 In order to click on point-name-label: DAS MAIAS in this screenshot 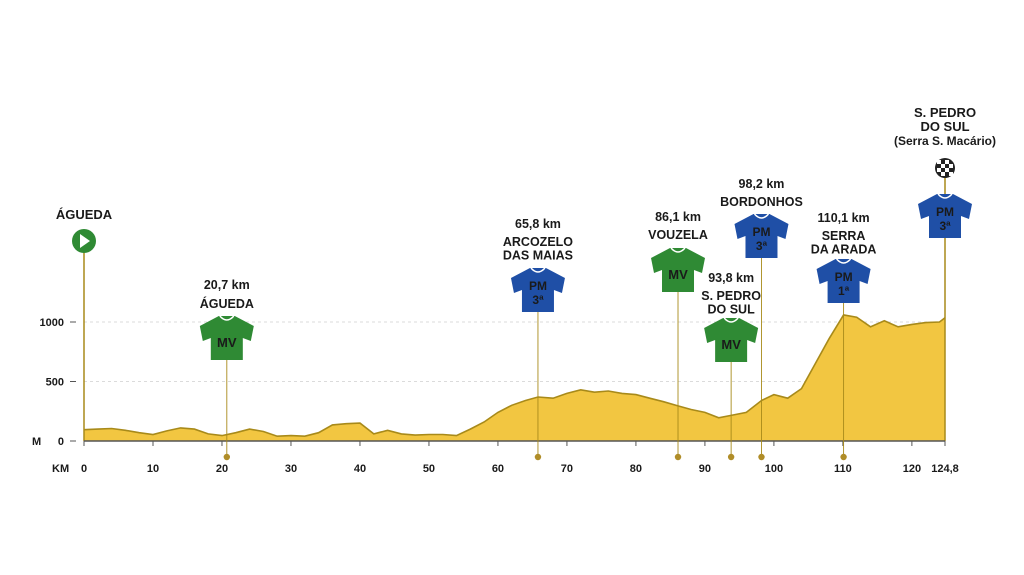, I will do `click(538, 256)`.